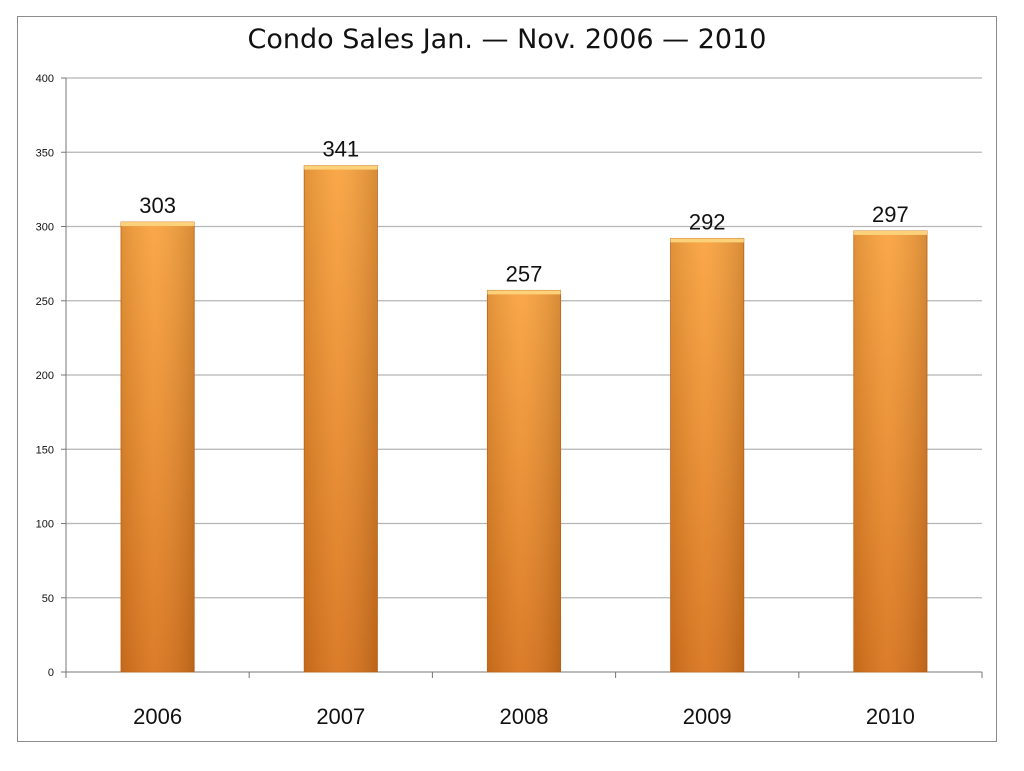 The image size is (1024, 771). What do you see at coordinates (340, 149) in the screenshot?
I see `data-label-2007: 341` at bounding box center [340, 149].